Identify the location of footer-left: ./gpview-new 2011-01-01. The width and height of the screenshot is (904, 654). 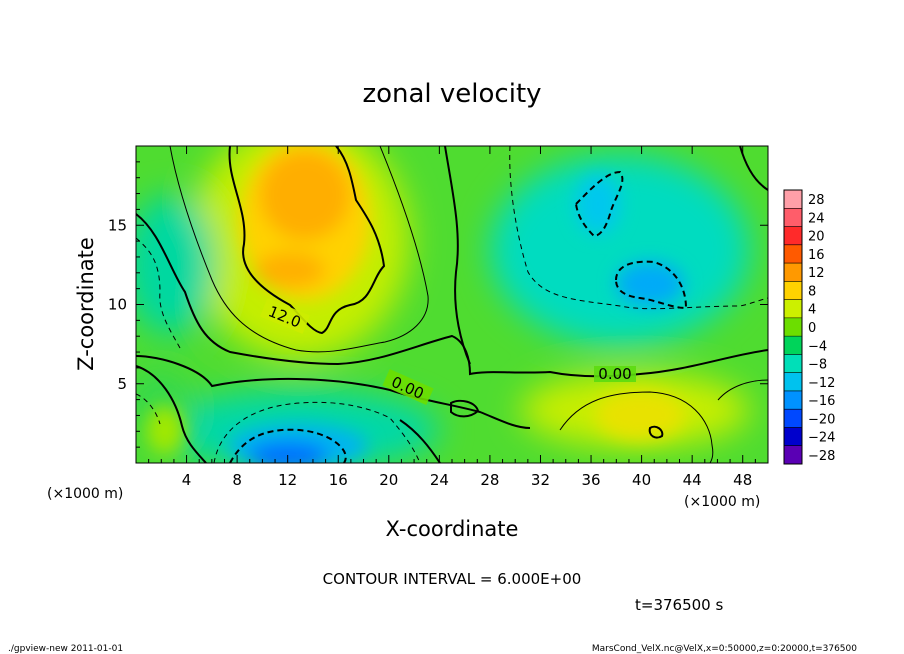
(65, 649).